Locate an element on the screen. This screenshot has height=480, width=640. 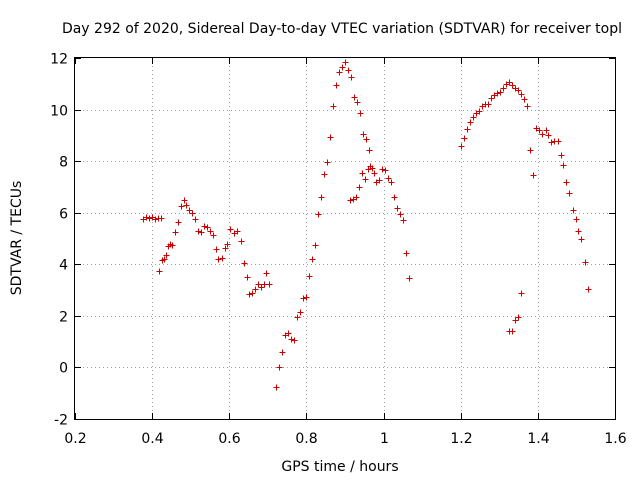
y-tick-labels: -2 0 2 4 6 8 10 12 is located at coordinates (59, 240).